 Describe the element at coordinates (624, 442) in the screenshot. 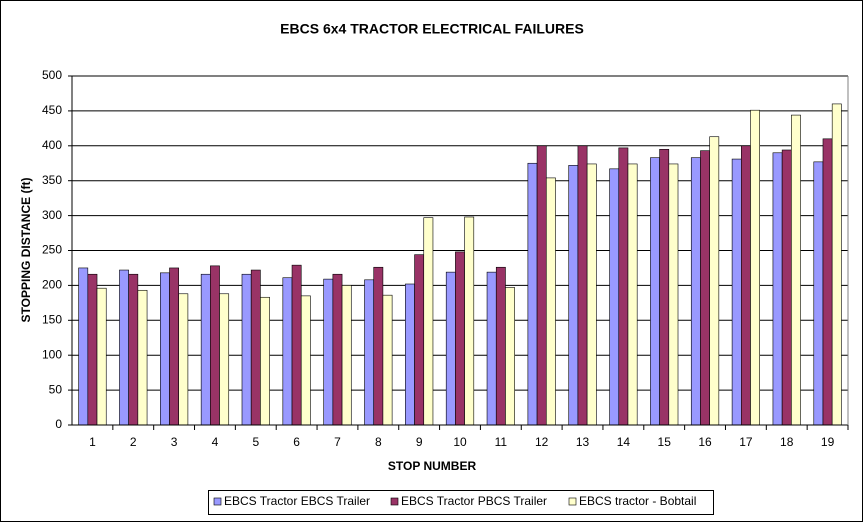

I see `x-tick-label: 14` at that location.